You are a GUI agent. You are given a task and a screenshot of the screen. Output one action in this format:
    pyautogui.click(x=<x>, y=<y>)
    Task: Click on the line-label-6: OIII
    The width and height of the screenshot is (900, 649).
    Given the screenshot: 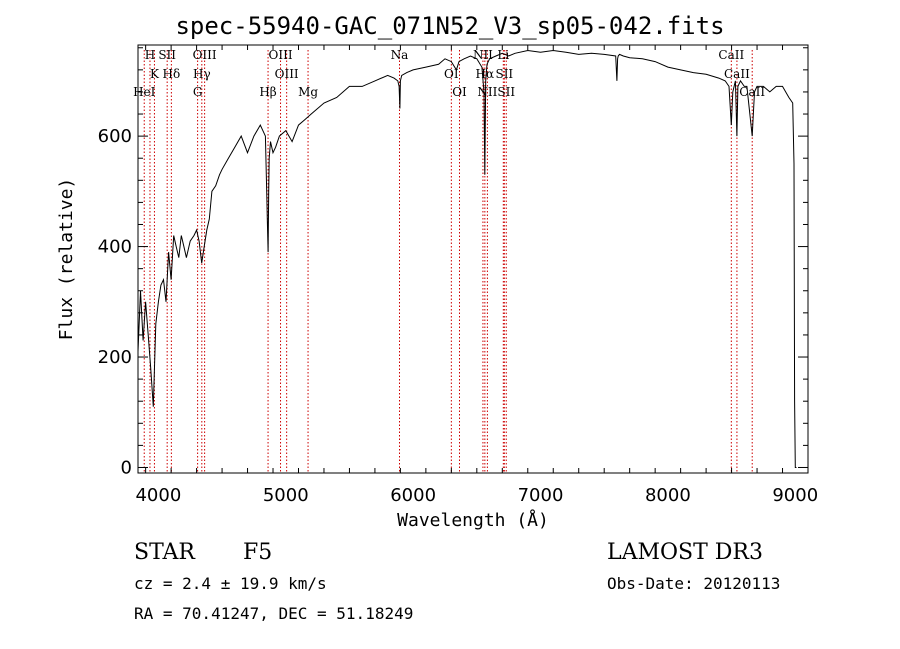 What is the action you would take?
    pyautogui.click(x=205, y=55)
    